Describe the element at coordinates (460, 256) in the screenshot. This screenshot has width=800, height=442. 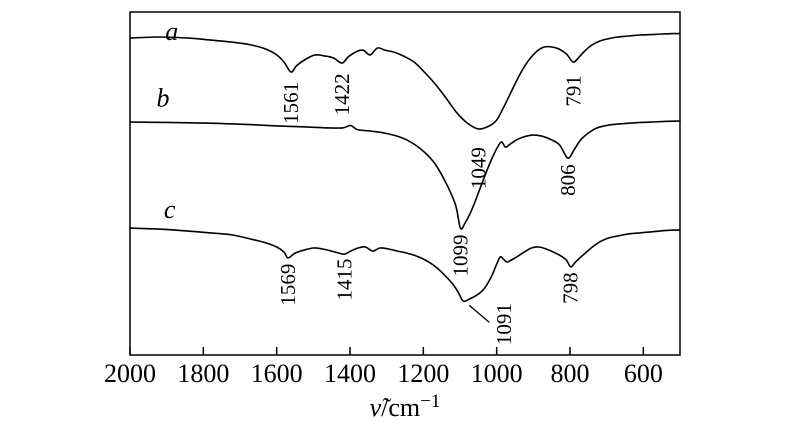
I see `peak-wavenumber-label: 1099` at that location.